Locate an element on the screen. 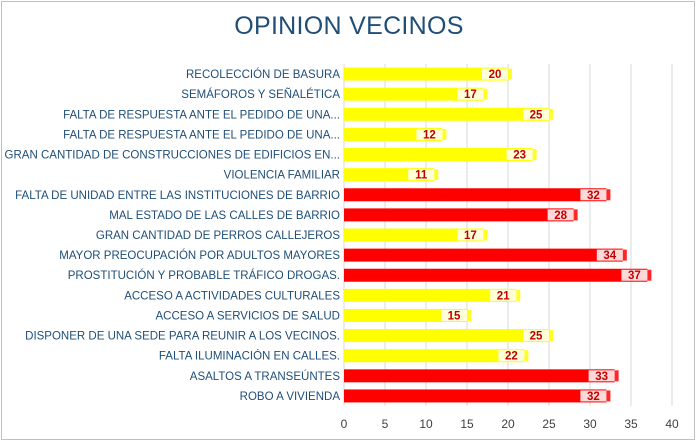 The width and height of the screenshot is (698, 443). x-tick-label: 0 is located at coordinates (344, 424).